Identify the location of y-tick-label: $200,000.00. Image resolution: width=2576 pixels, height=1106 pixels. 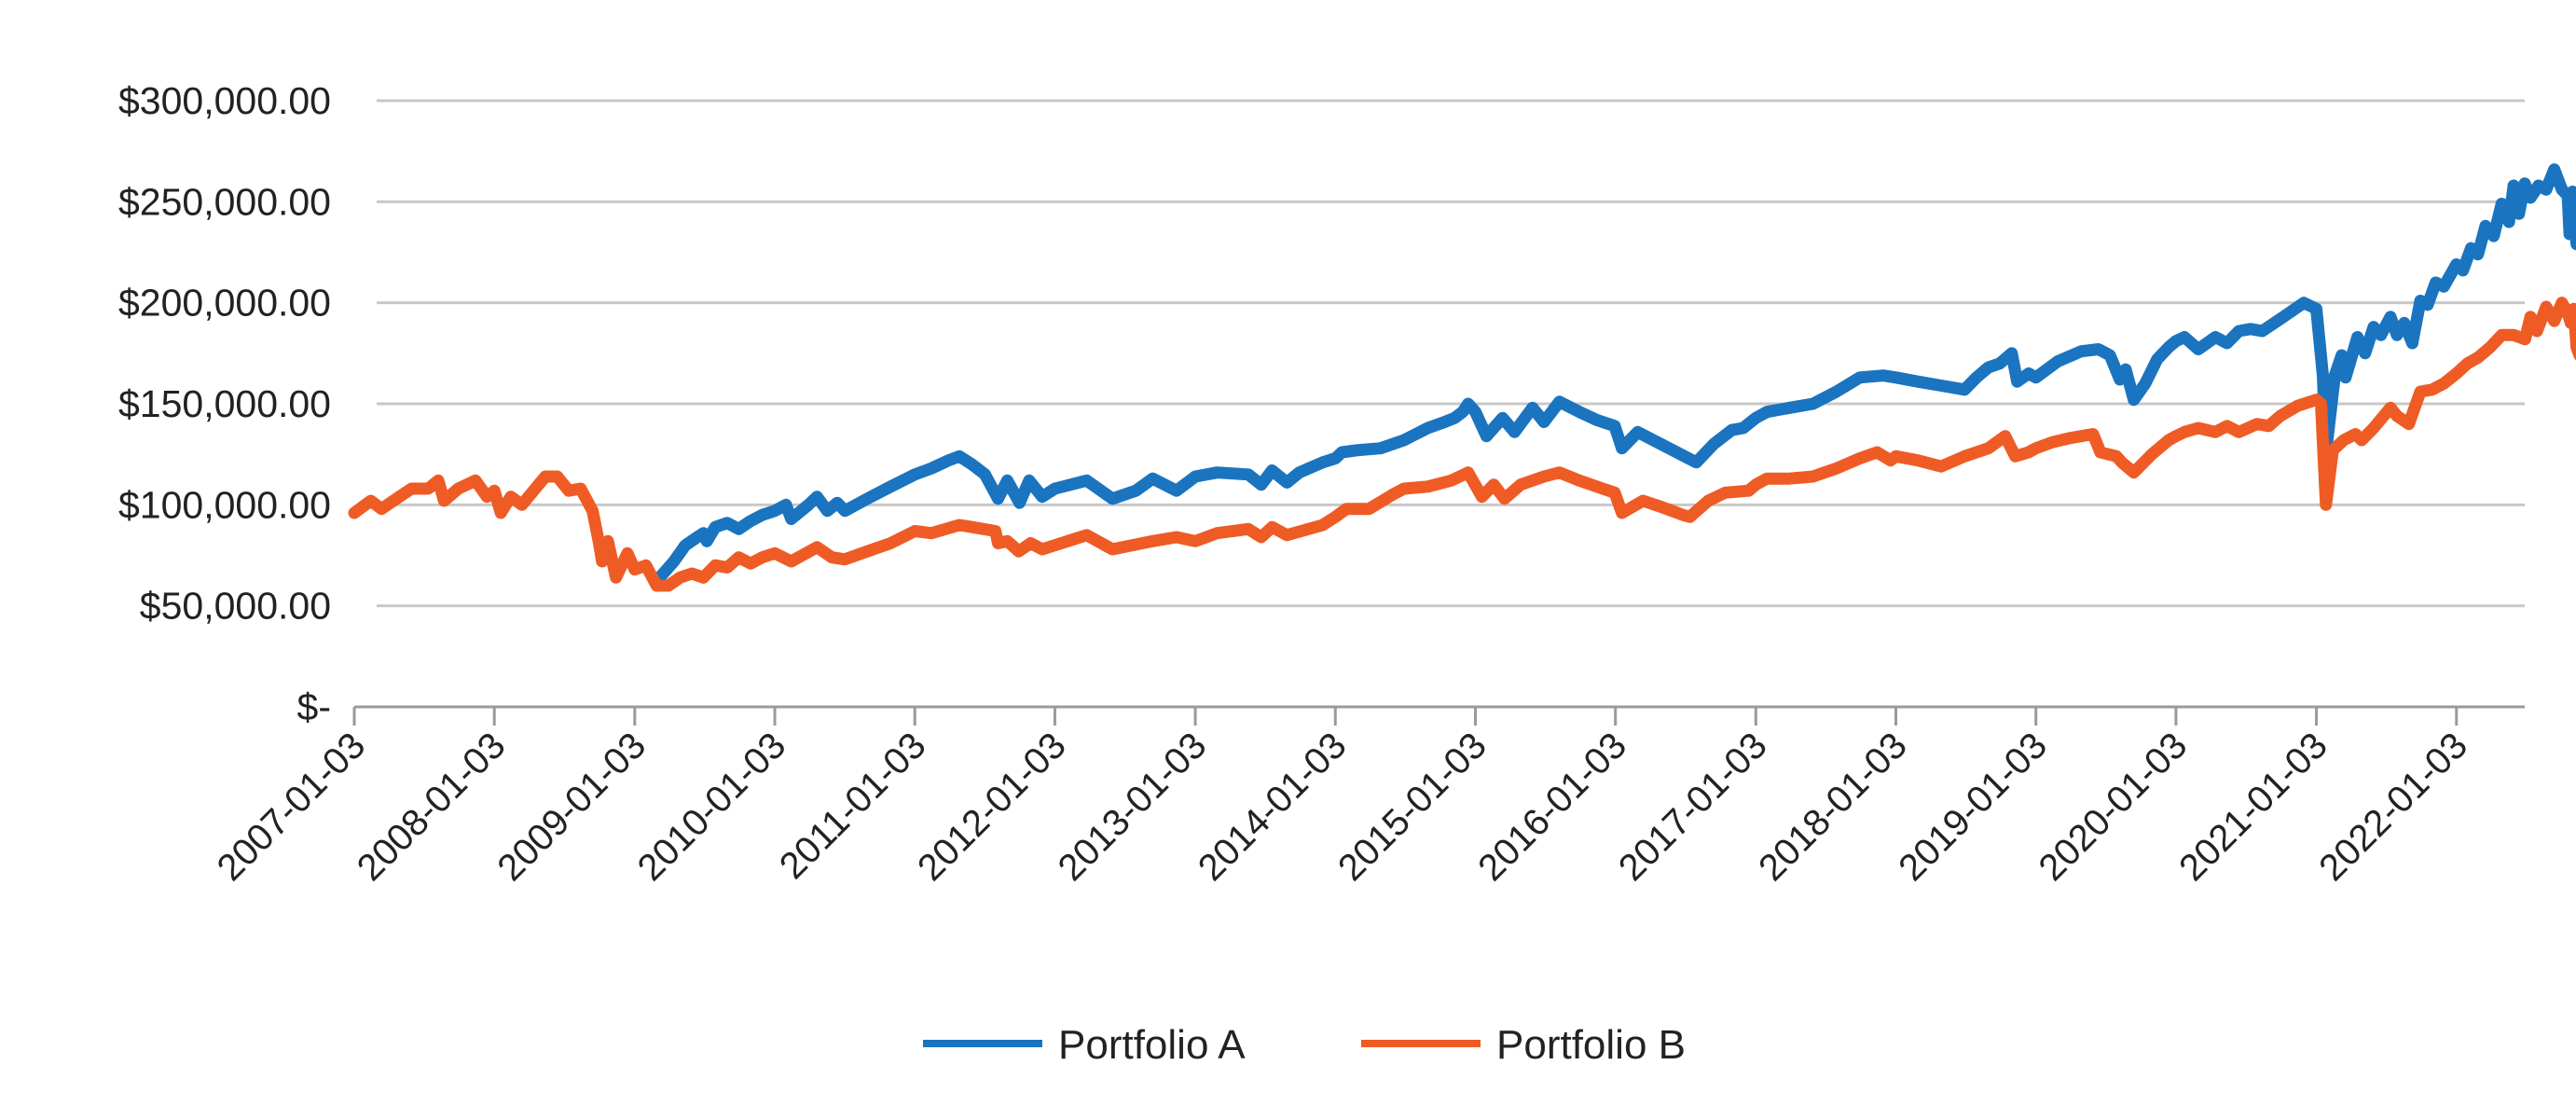
(224, 303).